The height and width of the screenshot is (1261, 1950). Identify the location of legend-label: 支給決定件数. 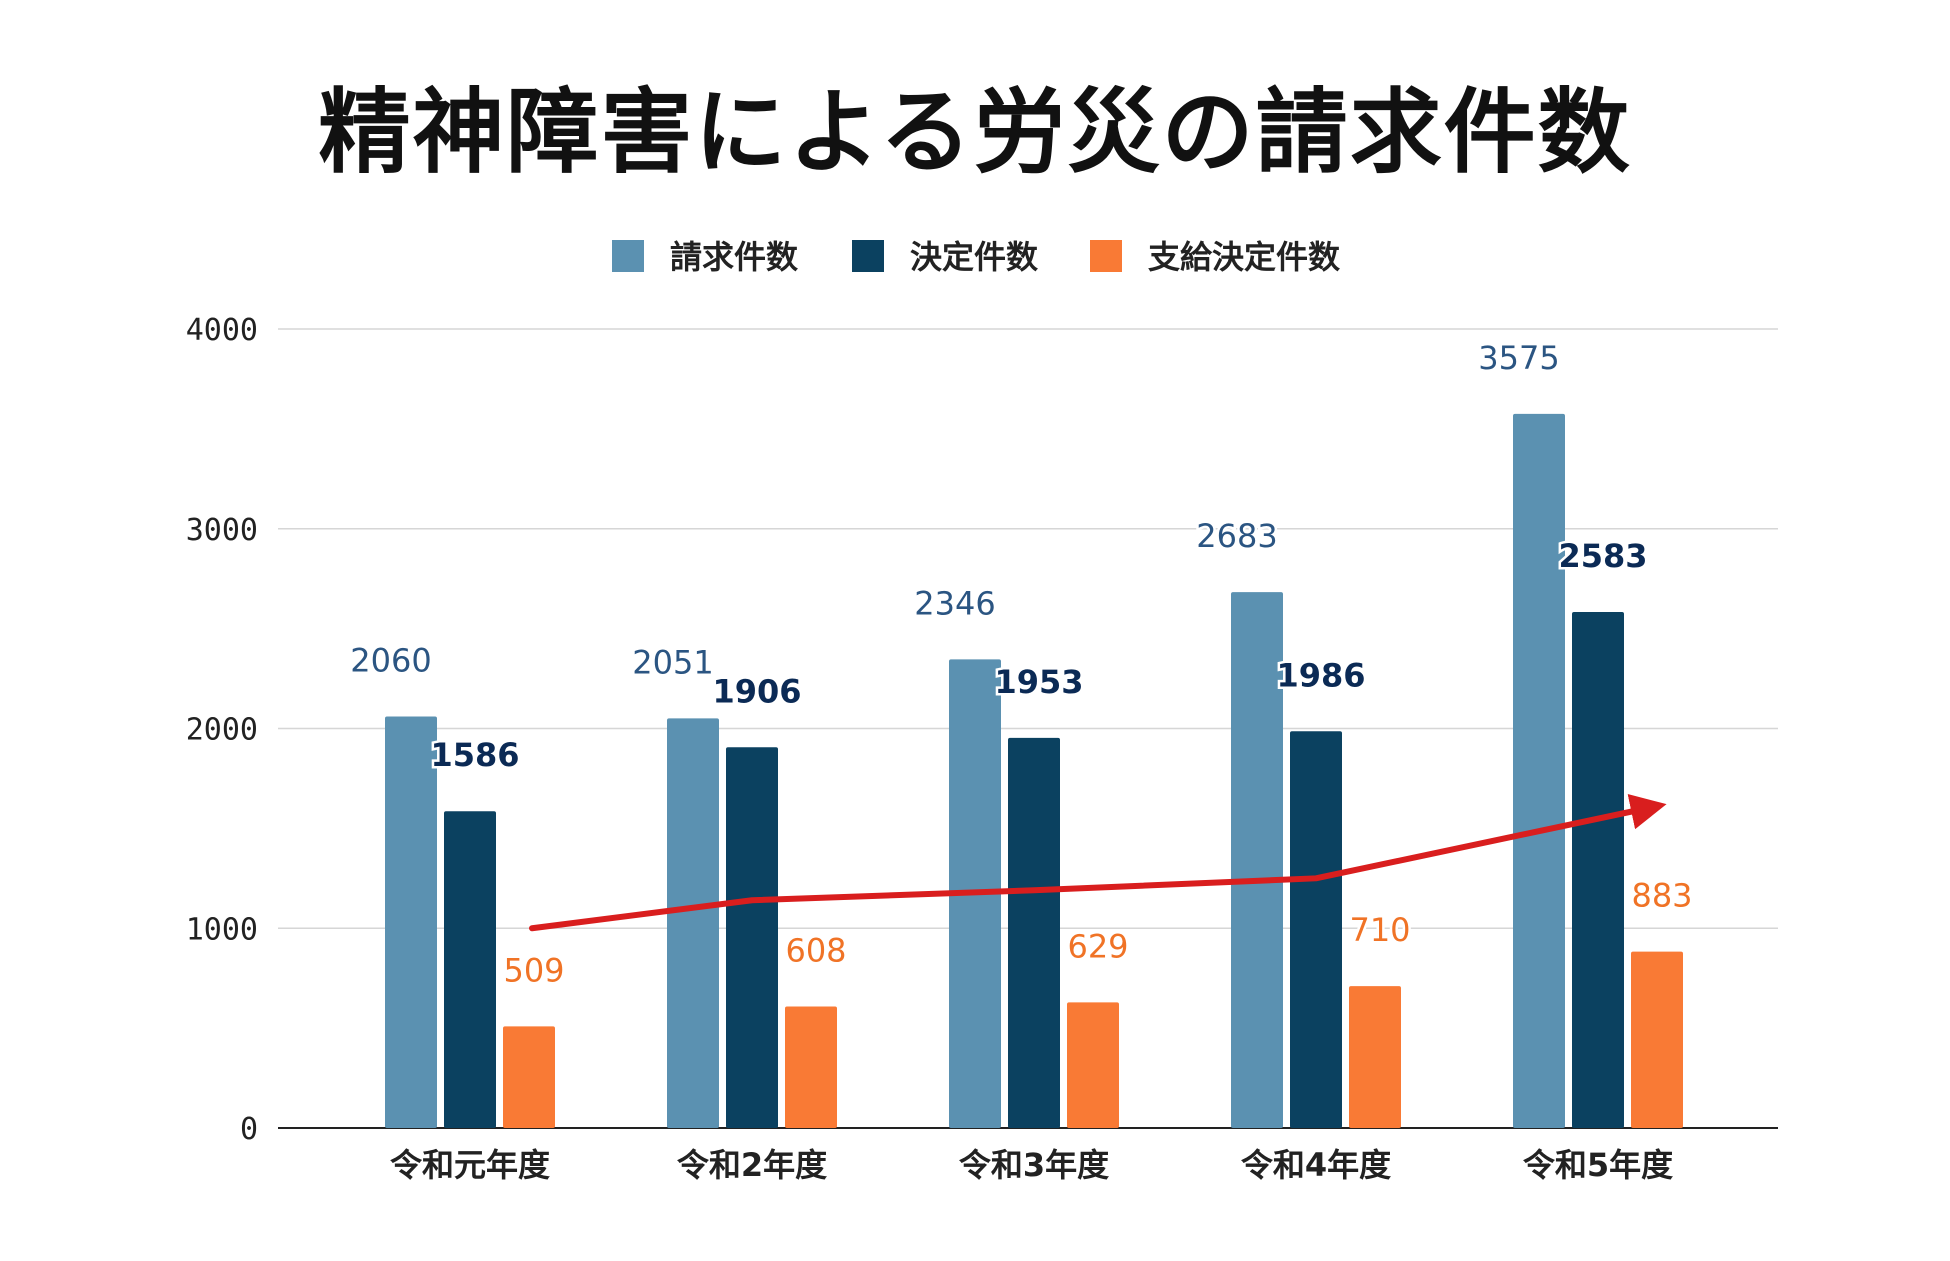
(1244, 257).